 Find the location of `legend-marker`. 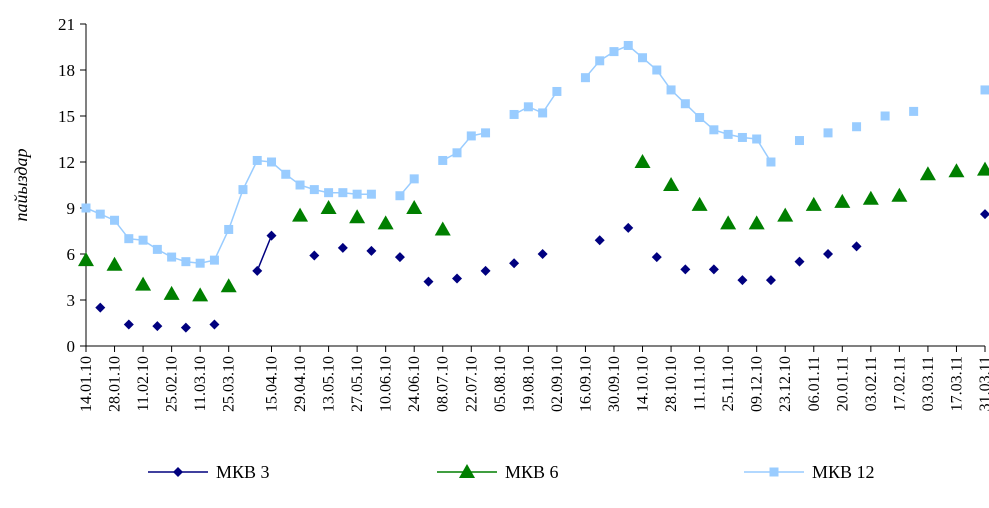

legend-marker is located at coordinates (178, 472).